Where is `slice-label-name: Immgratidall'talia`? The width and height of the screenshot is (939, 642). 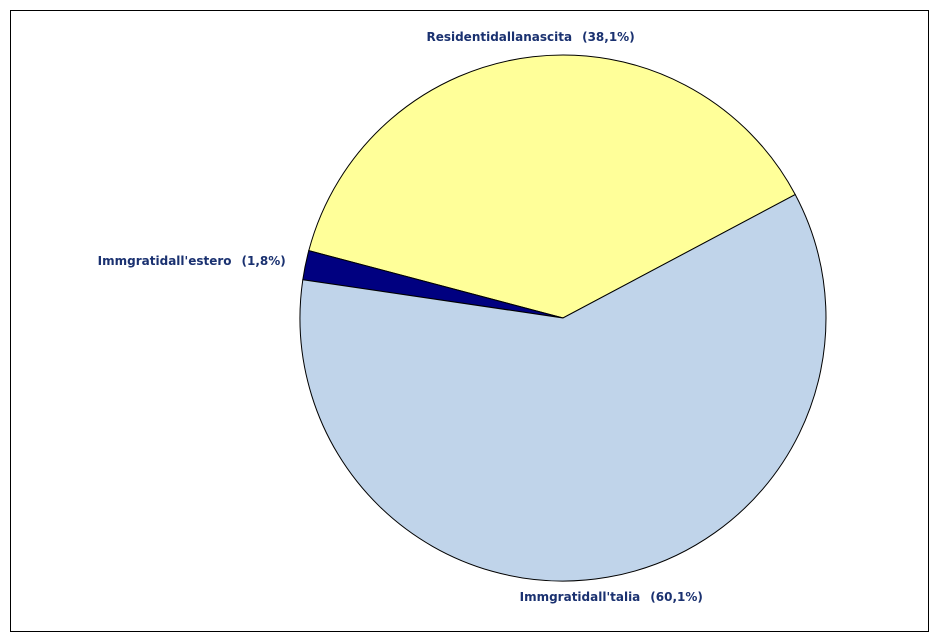
slice-label-name: Immgratidall'talia is located at coordinates (580, 596).